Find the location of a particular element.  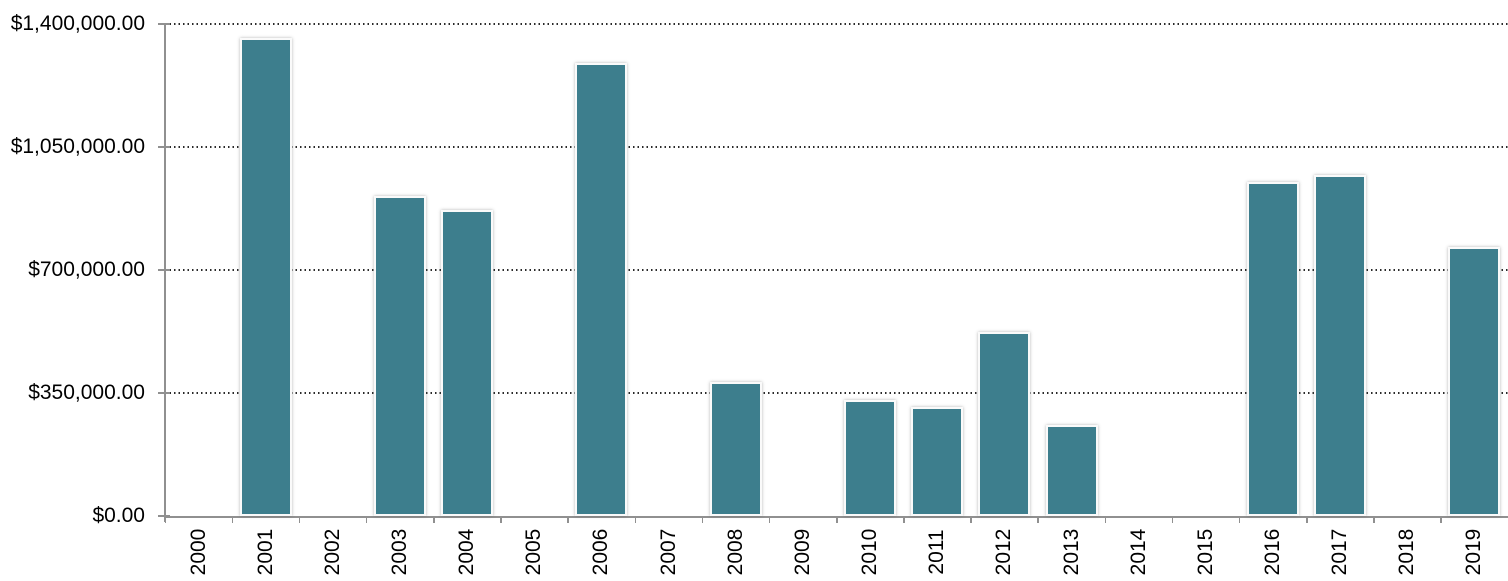

x-axis-tick-label: 2010 is located at coordinates (870, 552).